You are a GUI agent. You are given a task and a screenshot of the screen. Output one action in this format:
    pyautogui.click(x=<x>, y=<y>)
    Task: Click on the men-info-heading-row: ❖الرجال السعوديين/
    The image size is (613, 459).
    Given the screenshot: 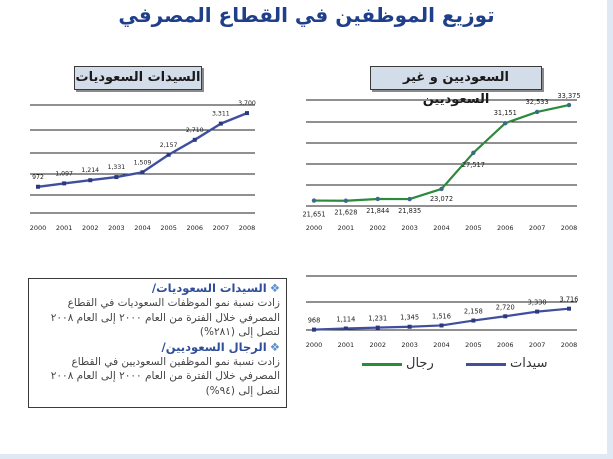 What is the action you would take?
    pyautogui.click(x=157, y=347)
    